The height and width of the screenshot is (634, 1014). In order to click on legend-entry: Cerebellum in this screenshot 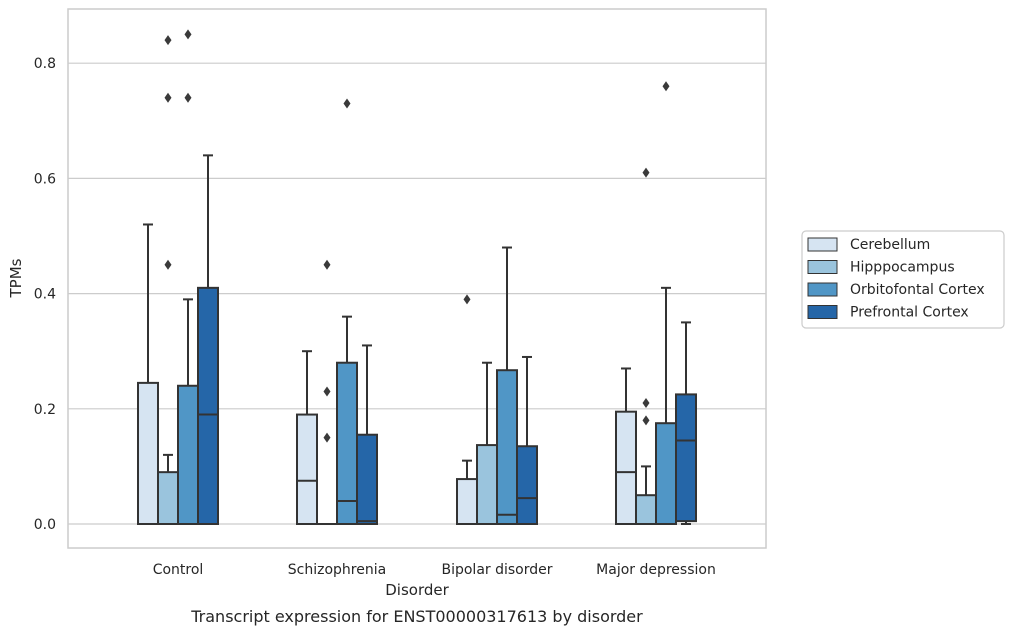, I will do `click(890, 245)`.